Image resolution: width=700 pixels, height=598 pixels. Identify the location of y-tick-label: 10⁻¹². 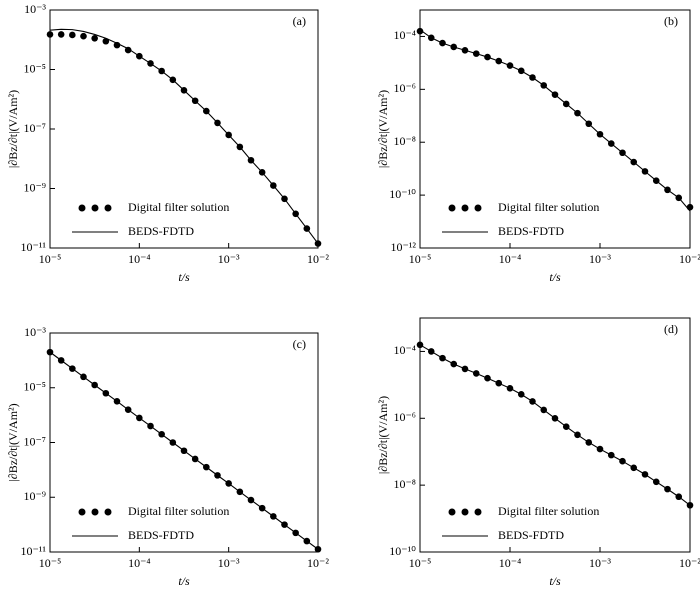
(403, 247).